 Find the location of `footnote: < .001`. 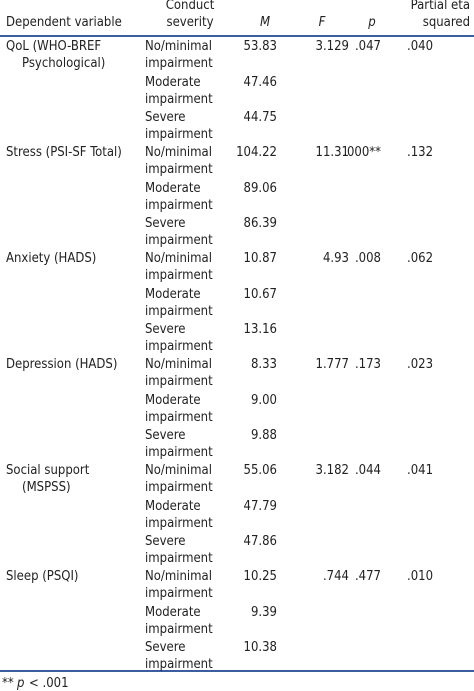

footnote: < .001 is located at coordinates (49, 683).